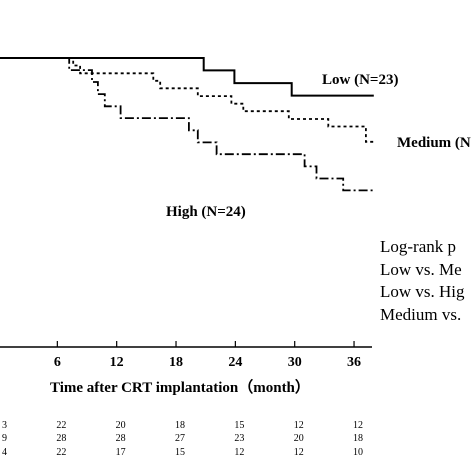 Image resolution: width=474 pixels, height=474 pixels. What do you see at coordinates (4, 438) in the screenshot?
I see `at-risk-count: 9` at bounding box center [4, 438].